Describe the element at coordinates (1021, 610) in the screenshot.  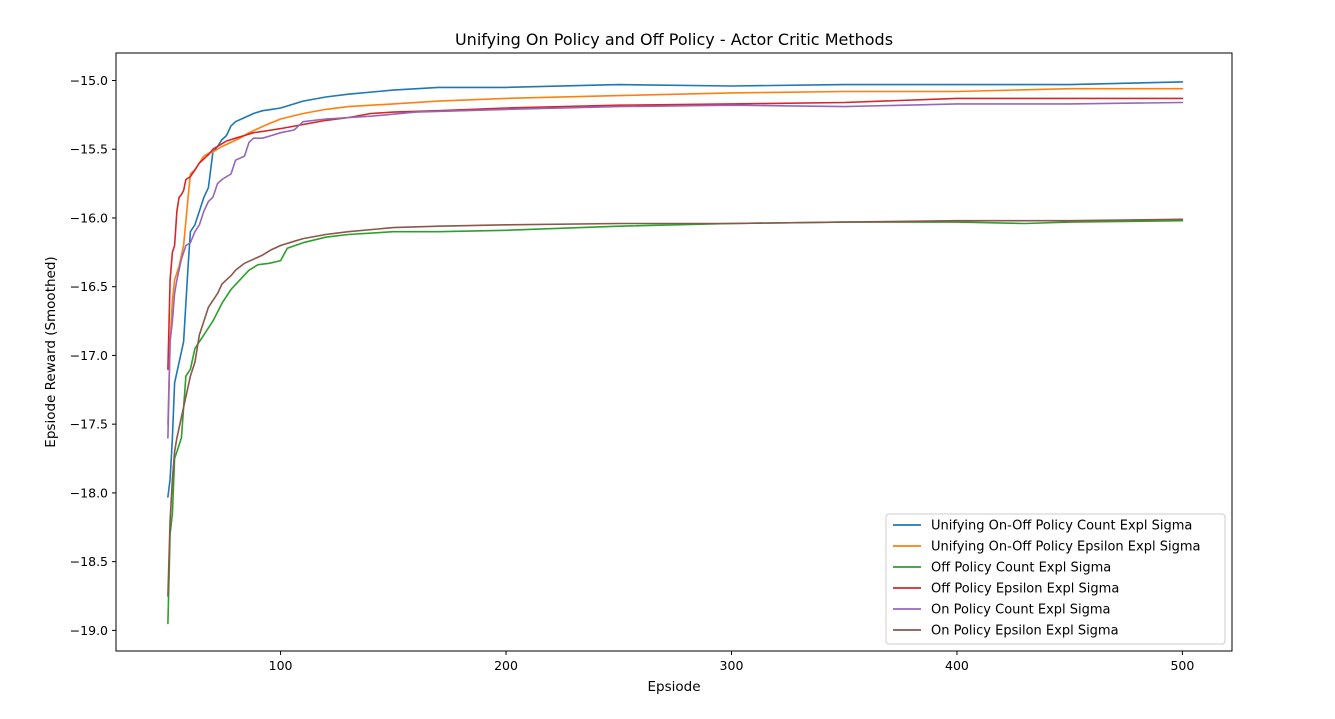
I see `legend-label: On Policy Count Expl Sigma` at that location.